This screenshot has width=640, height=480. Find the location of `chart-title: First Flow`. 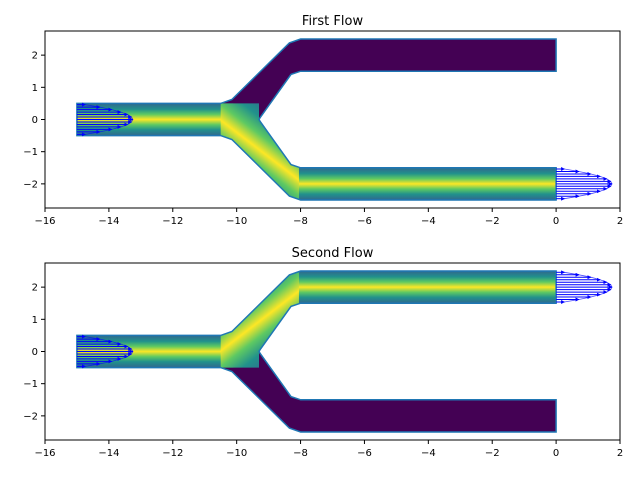

chart-title: First Flow is located at coordinates (333, 21).